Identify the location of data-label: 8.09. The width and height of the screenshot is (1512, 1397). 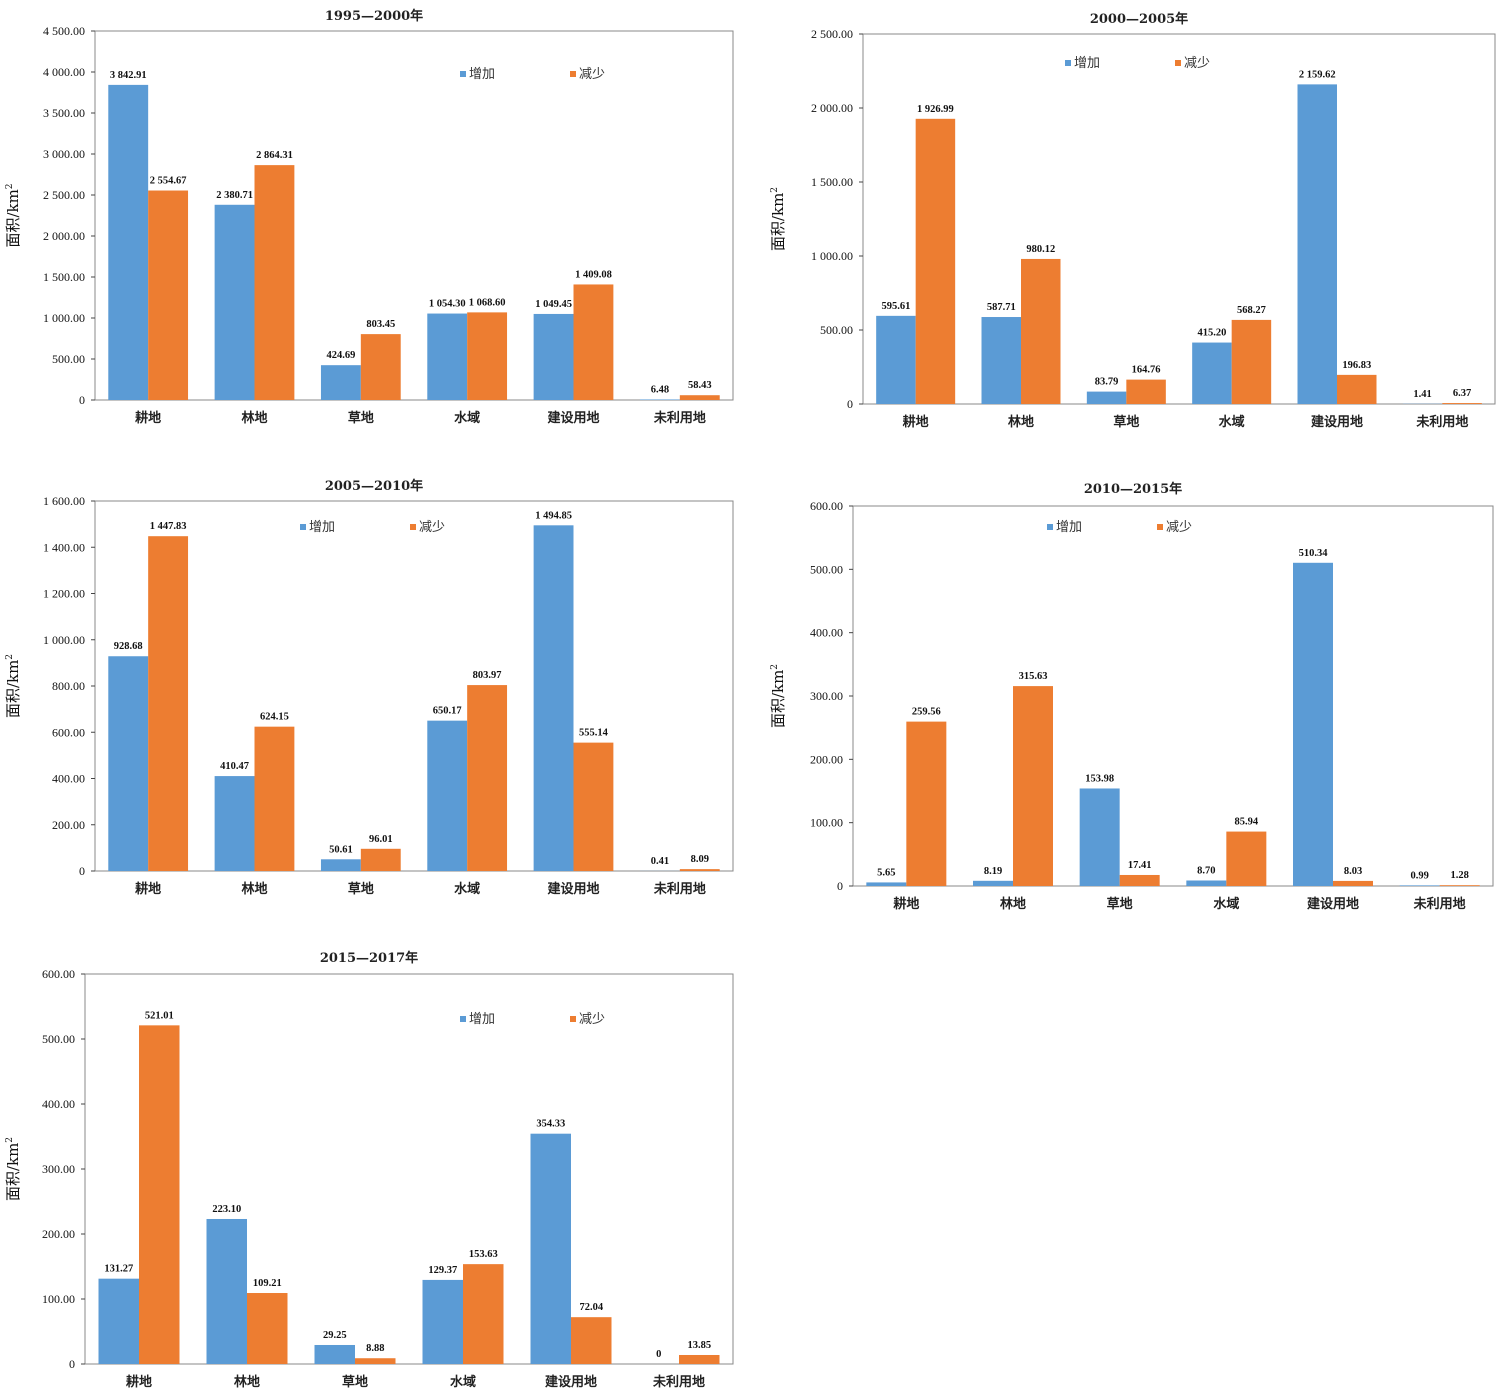
(700, 859).